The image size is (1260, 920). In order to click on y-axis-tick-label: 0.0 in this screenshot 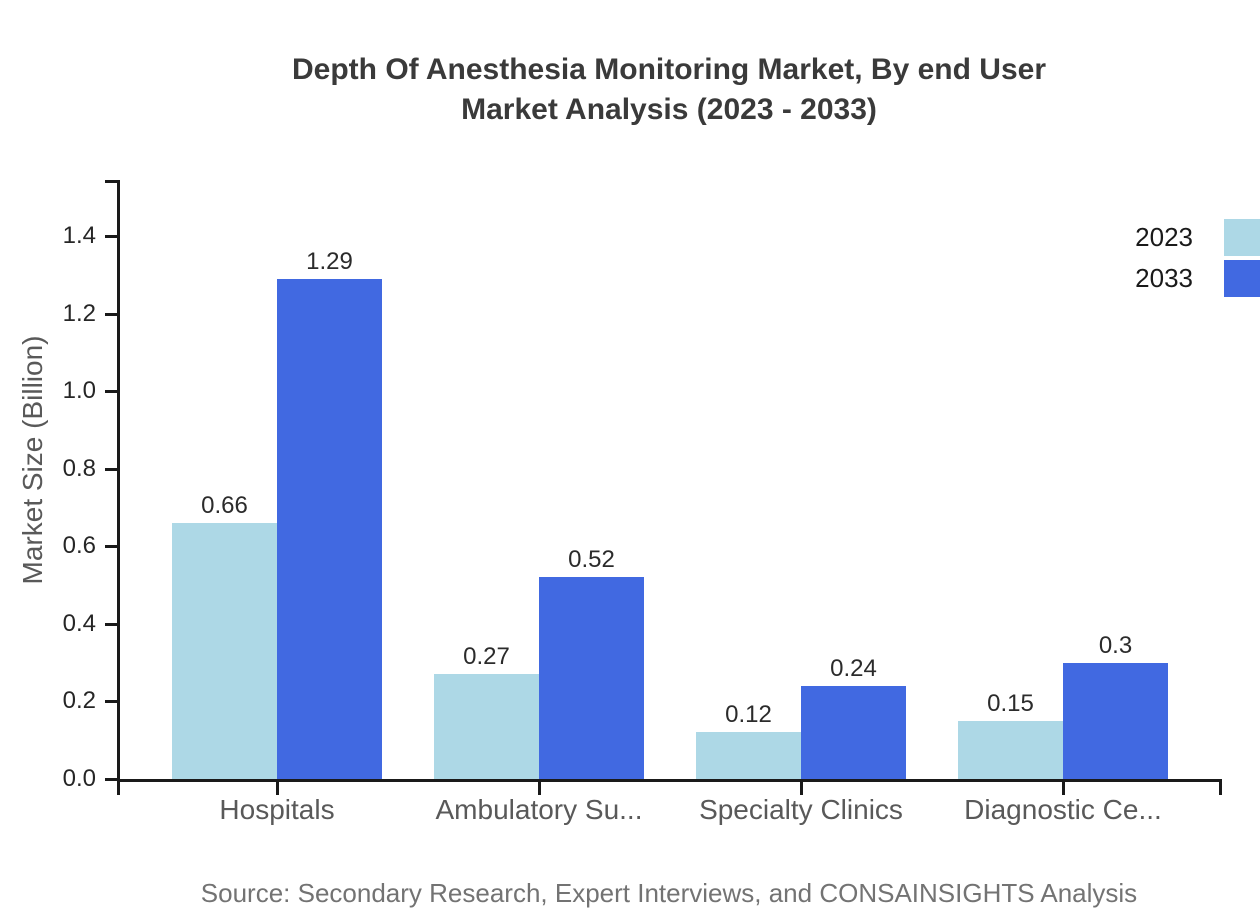, I will do `click(79, 778)`.